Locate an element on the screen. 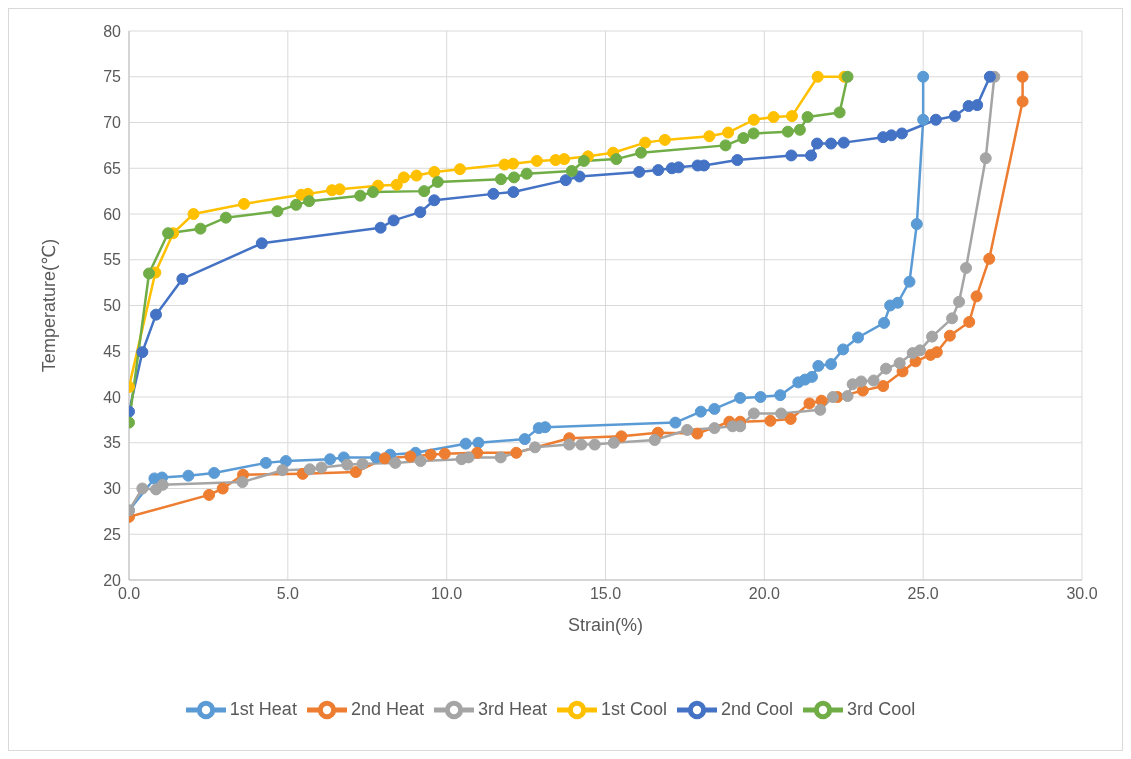  y-tick-label: 25 is located at coordinates (112, 534).